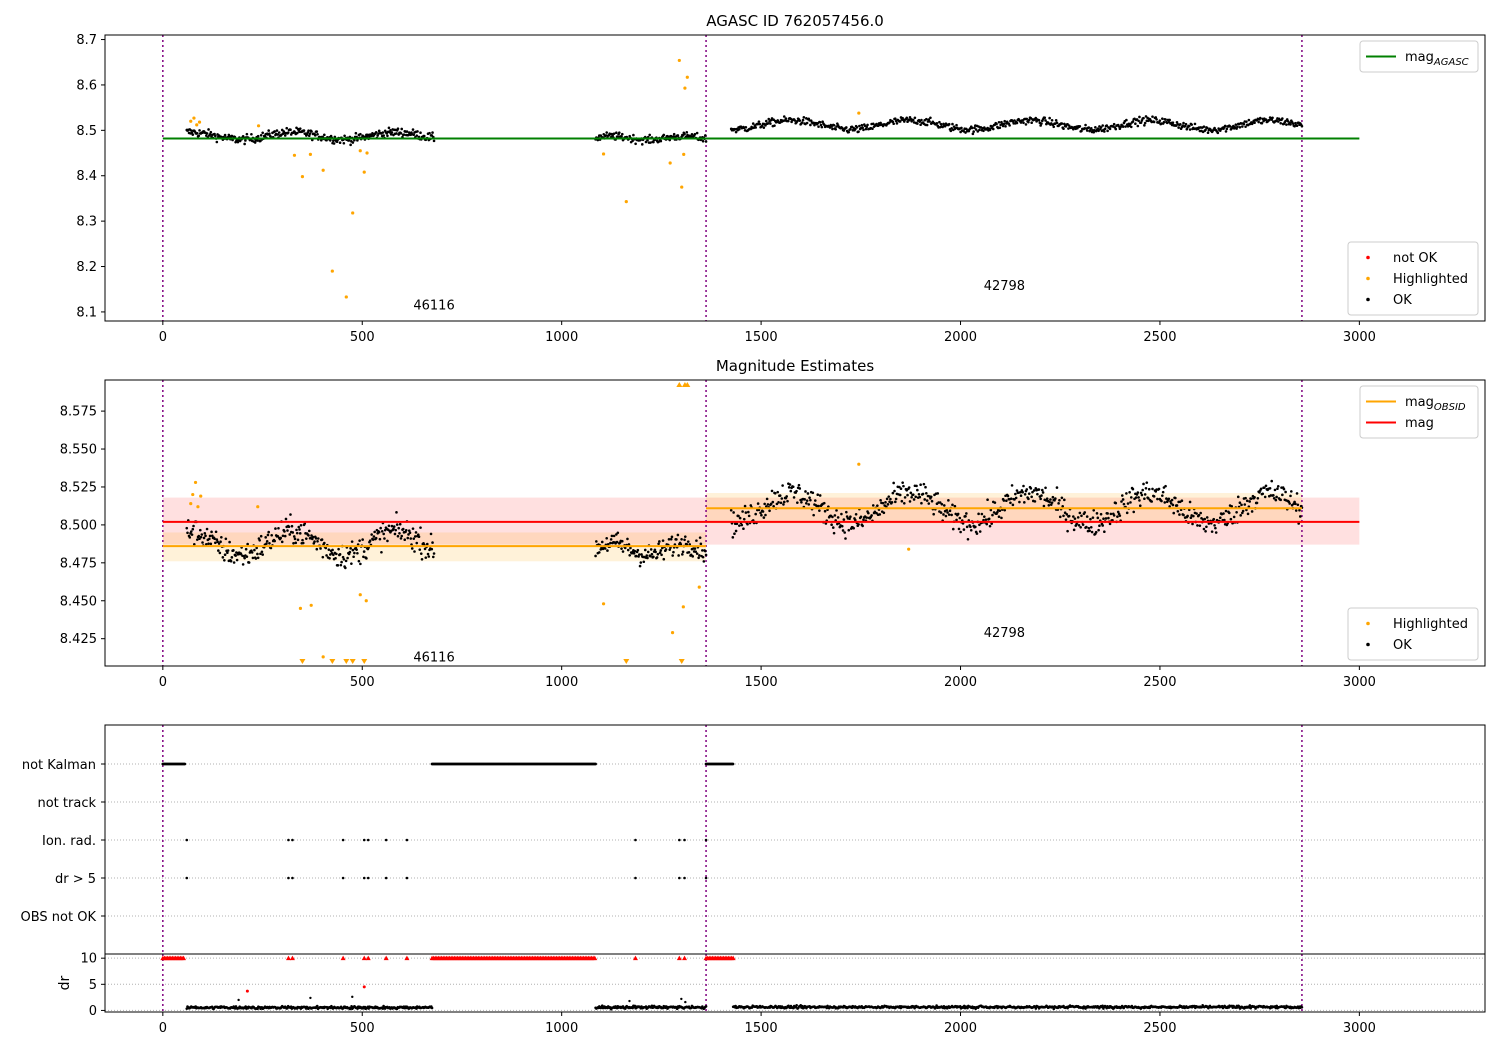 The width and height of the screenshot is (1500, 1050). I want to click on flag-point, so click(679, 840).